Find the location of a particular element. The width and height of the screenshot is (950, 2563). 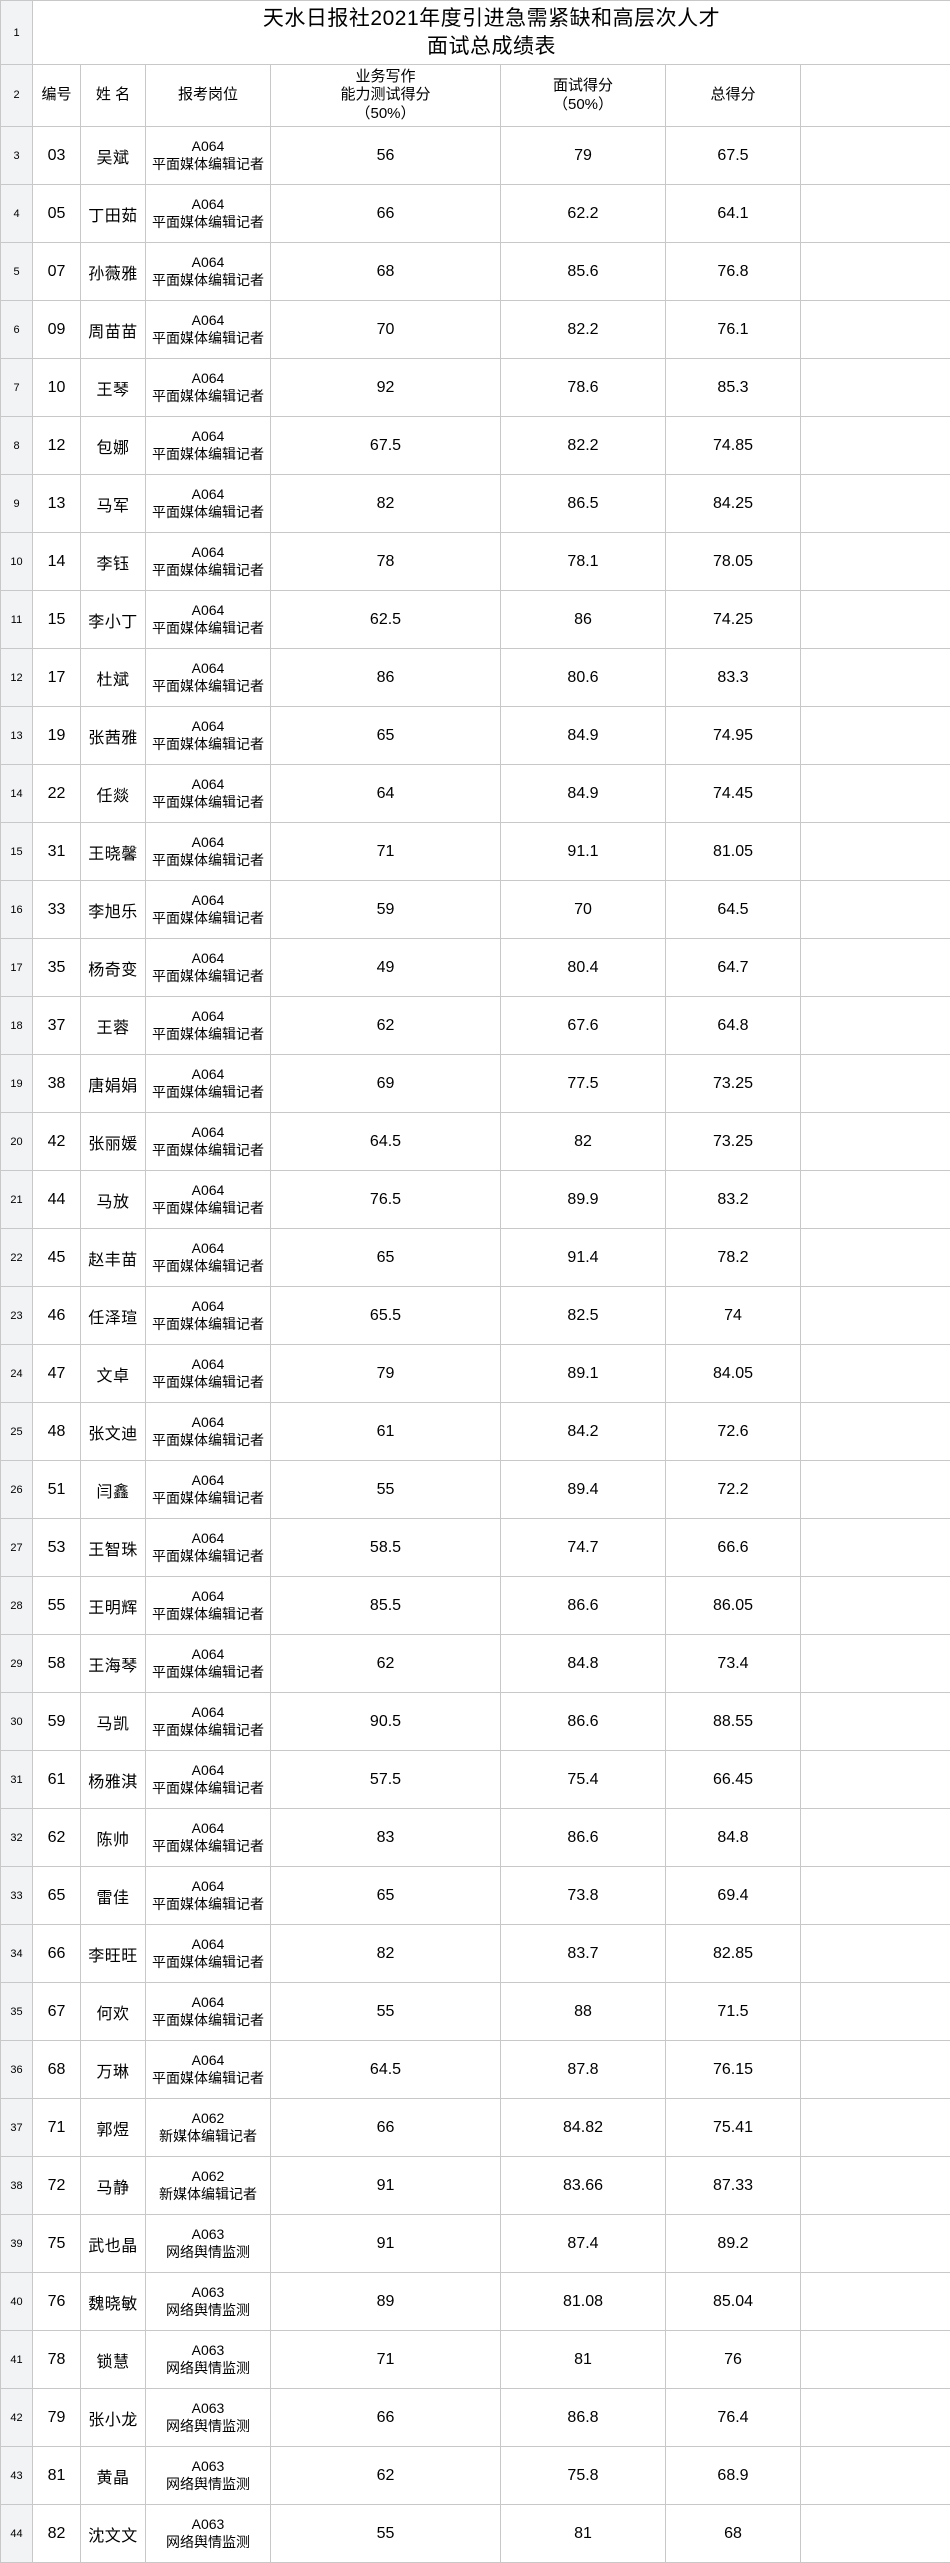

row-header-17: 17 is located at coordinates (17, 968).